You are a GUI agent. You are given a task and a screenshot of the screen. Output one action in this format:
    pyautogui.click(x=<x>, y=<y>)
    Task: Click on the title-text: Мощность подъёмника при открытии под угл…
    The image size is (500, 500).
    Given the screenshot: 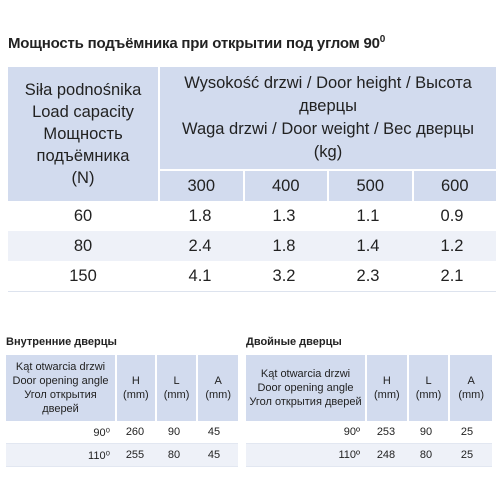 What is the action you would take?
    pyautogui.click(x=194, y=43)
    